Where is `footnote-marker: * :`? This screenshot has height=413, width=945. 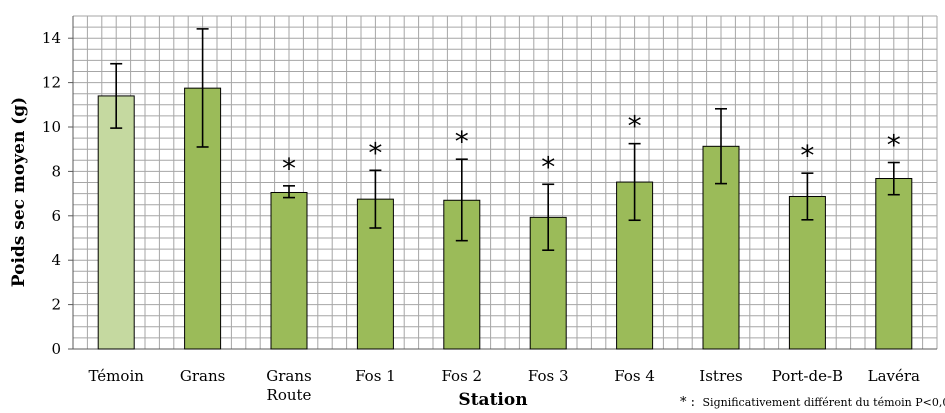 footnote-marker: * : is located at coordinates (687, 402).